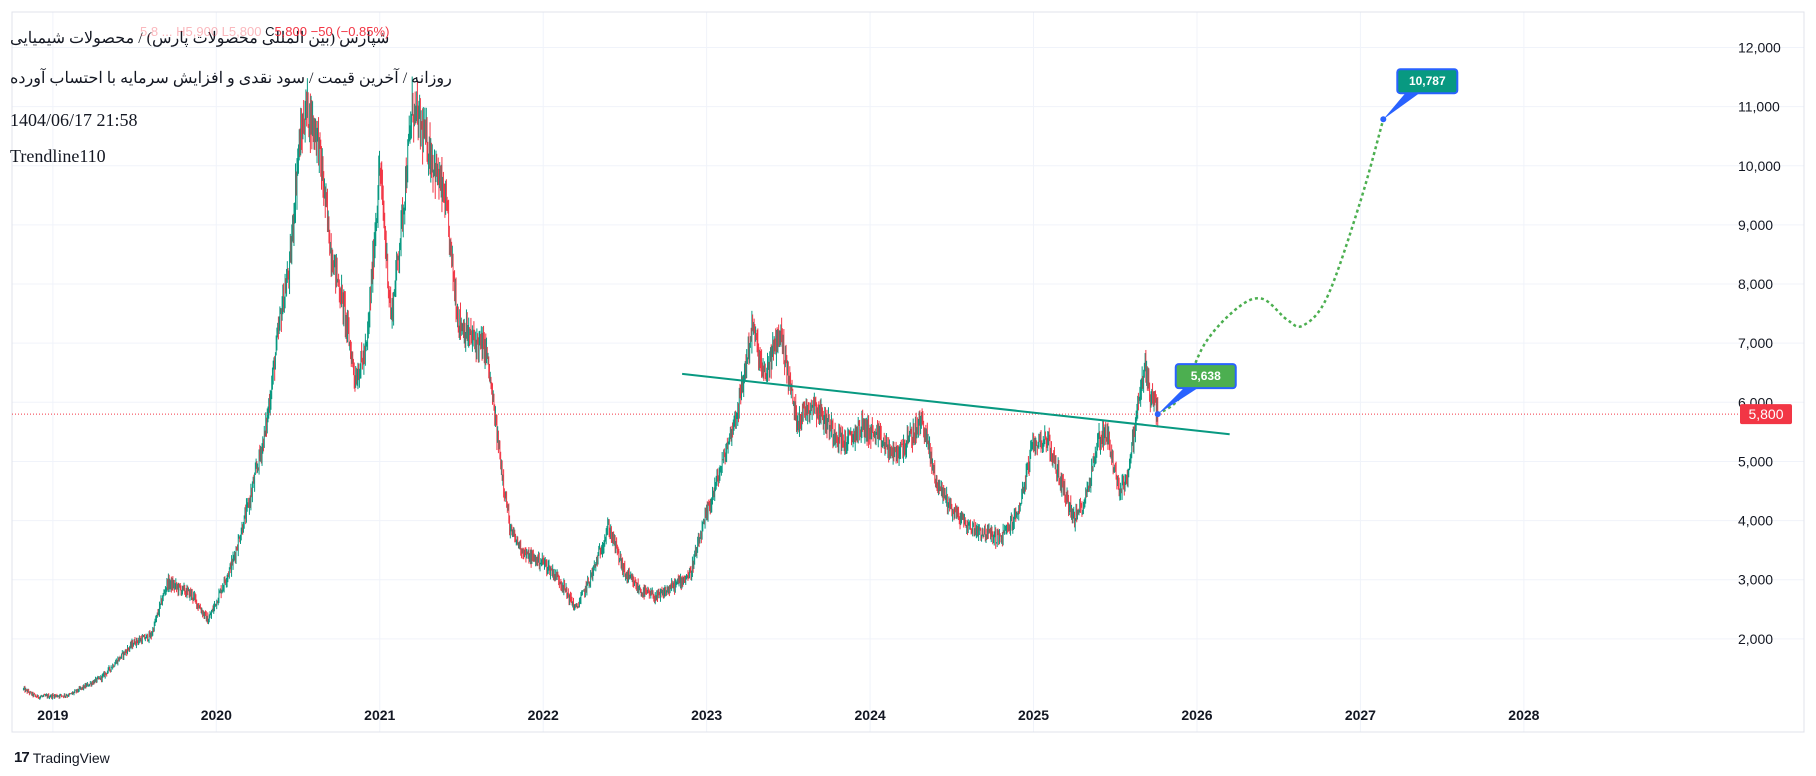 This screenshot has width=1816, height=776. I want to click on brand-name: TradingView, so click(71, 757).